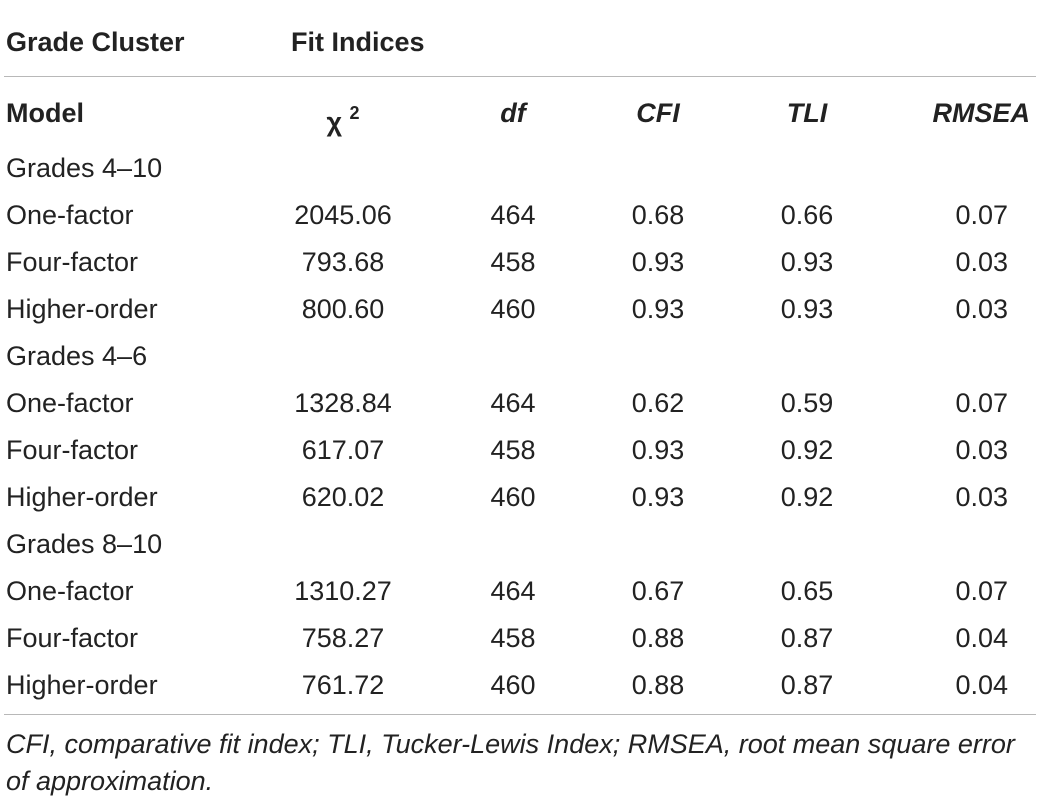  Describe the element at coordinates (95, 42) in the screenshot. I see `header-grade-cluster: Grade Cluster` at that location.